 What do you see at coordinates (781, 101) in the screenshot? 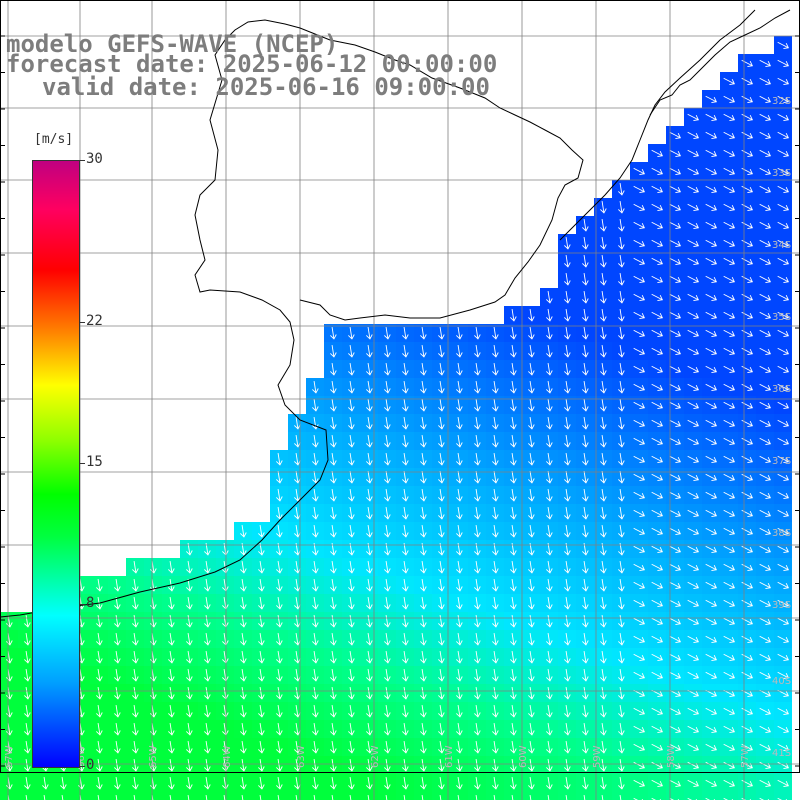
I see `latitude-label: 32S` at bounding box center [781, 101].